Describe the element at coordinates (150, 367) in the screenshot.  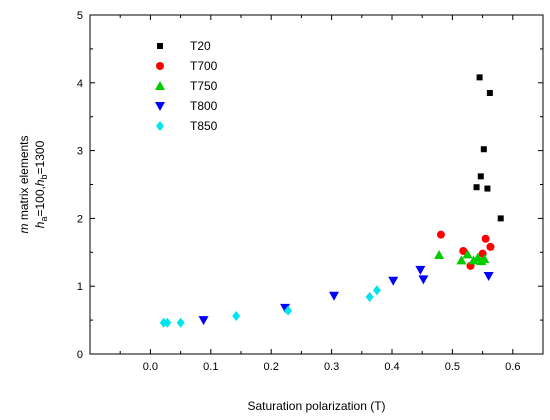
I see `x-tick-label: 0.0` at that location.